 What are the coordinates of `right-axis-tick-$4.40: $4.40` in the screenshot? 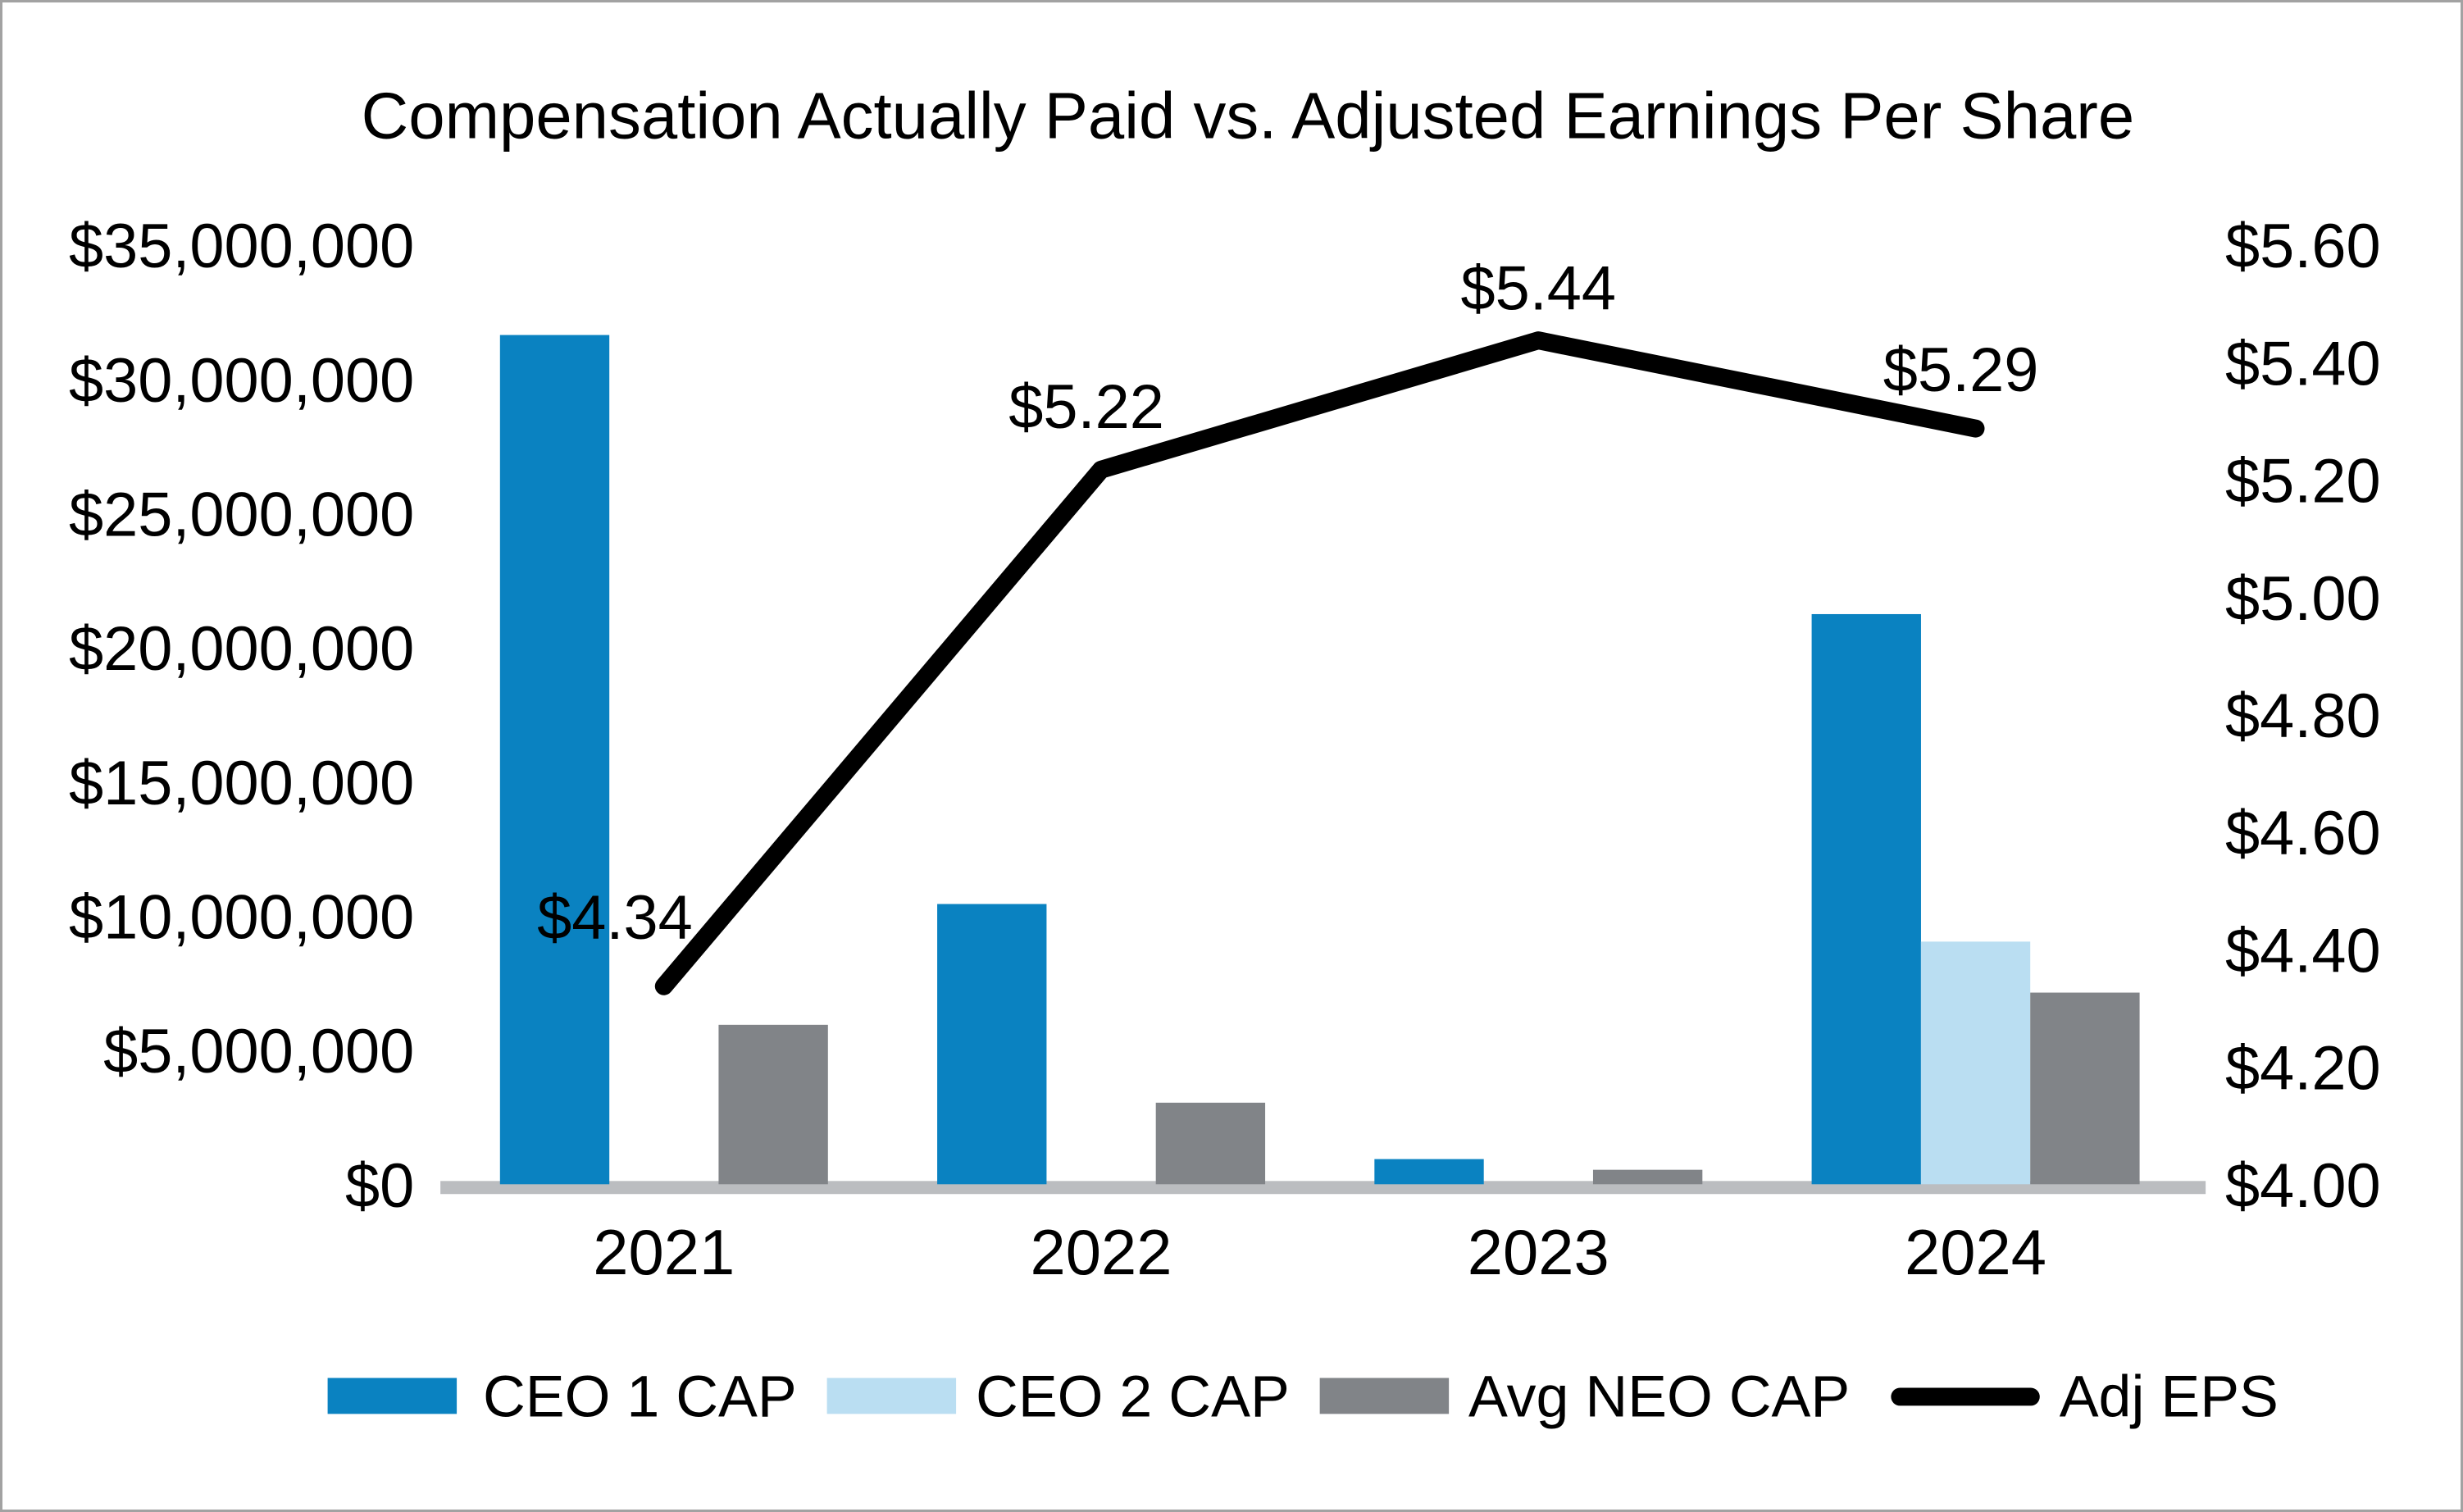 It's located at (2303, 951).